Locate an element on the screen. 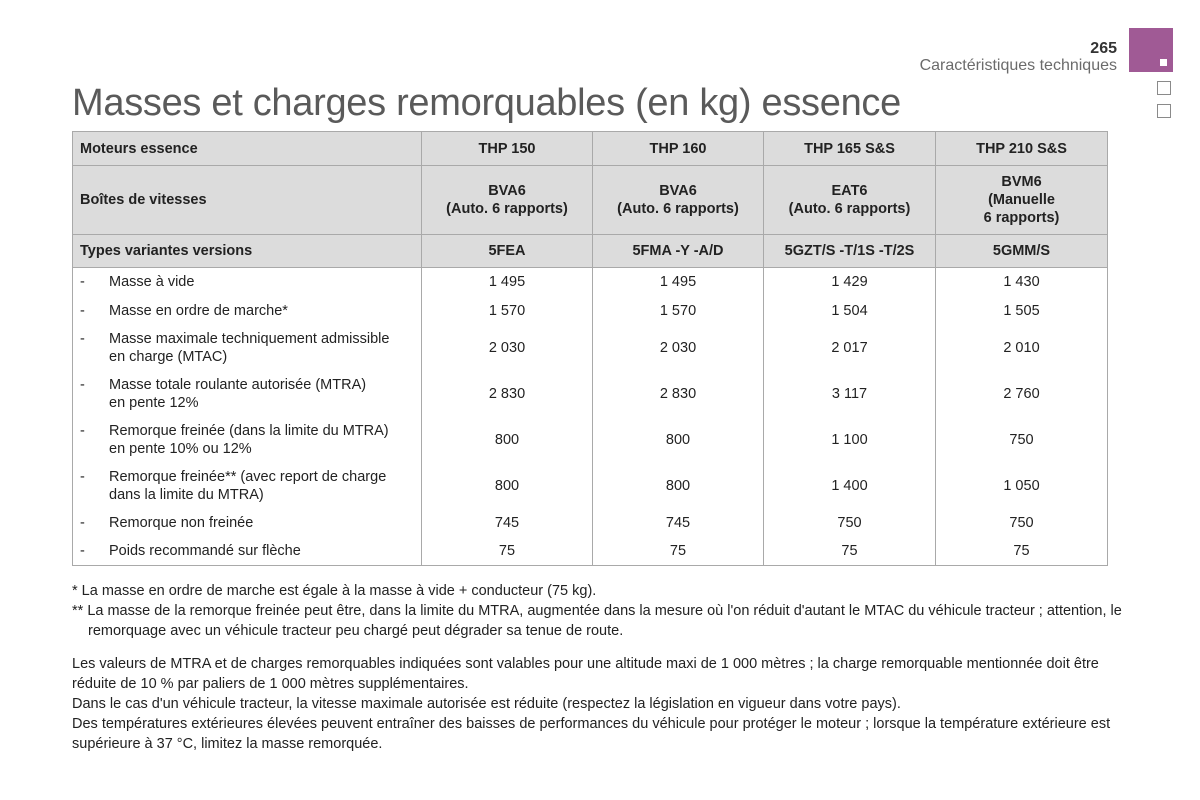 This screenshot has width=1200, height=800. row-label: - Masse en ordre de marche* is located at coordinates (247, 310).